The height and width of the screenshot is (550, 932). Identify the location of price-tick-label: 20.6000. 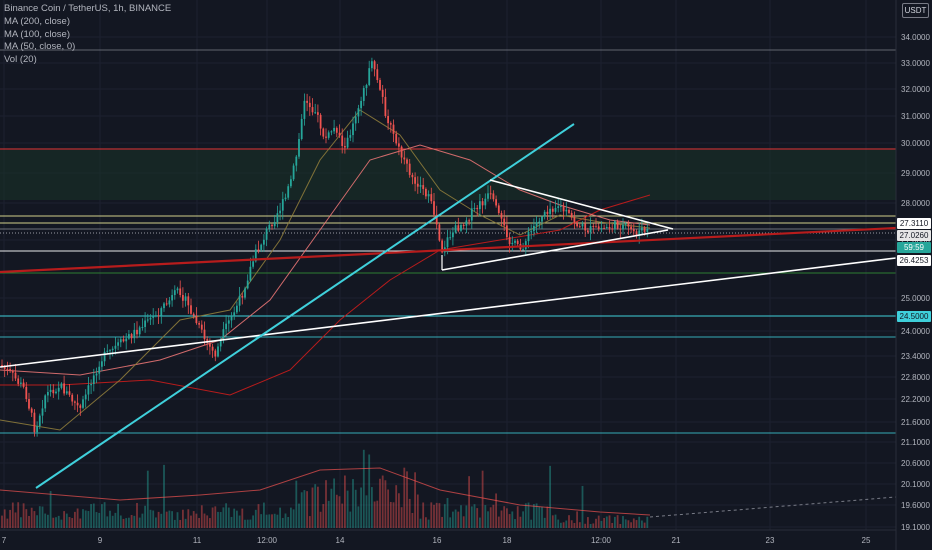
(915, 463).